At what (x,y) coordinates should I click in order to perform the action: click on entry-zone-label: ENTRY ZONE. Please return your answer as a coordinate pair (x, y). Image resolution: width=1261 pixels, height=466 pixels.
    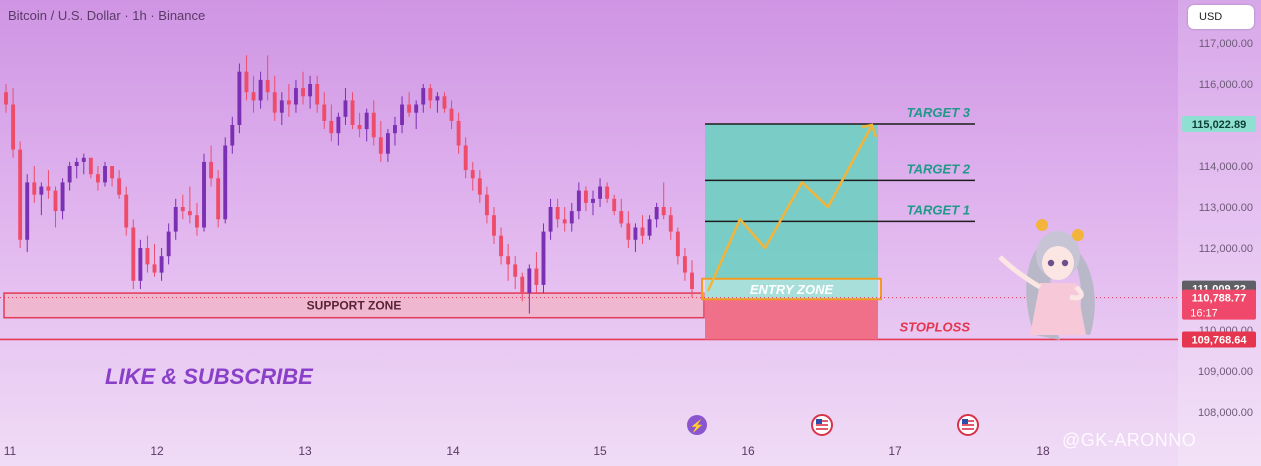
    Looking at the image, I should click on (792, 289).